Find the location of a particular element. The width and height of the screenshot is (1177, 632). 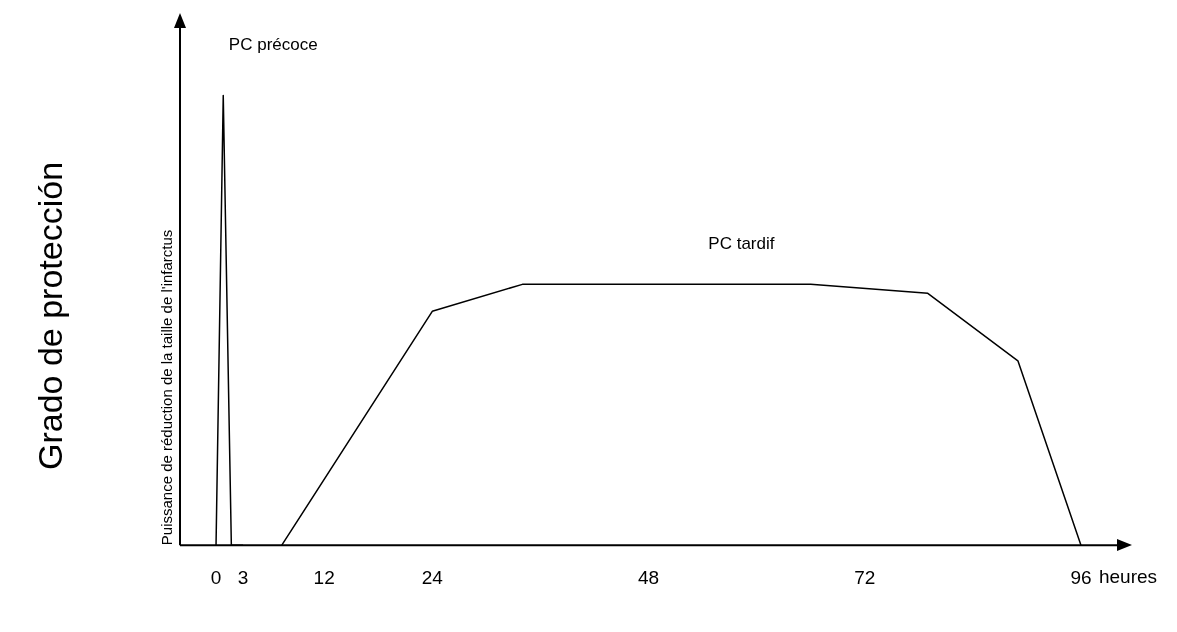

x-tick-label: 12 is located at coordinates (324, 577).